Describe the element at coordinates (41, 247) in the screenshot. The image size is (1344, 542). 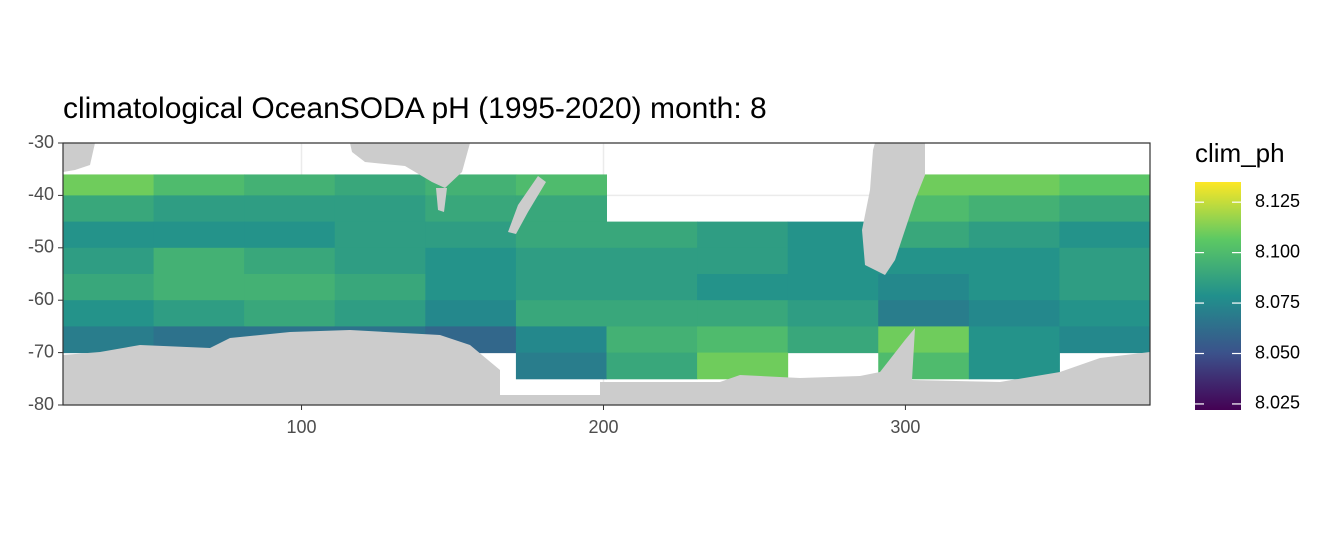
I see `y-tick-label: -50` at that location.